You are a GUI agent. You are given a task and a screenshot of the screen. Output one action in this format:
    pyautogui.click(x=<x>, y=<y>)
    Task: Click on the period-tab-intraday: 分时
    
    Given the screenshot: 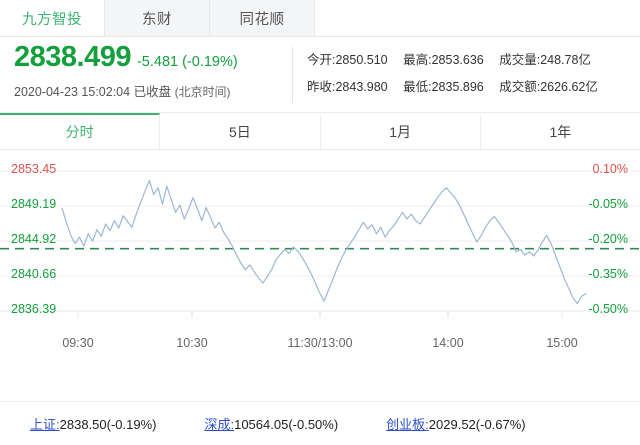 What is the action you would take?
    pyautogui.click(x=80, y=131)
    